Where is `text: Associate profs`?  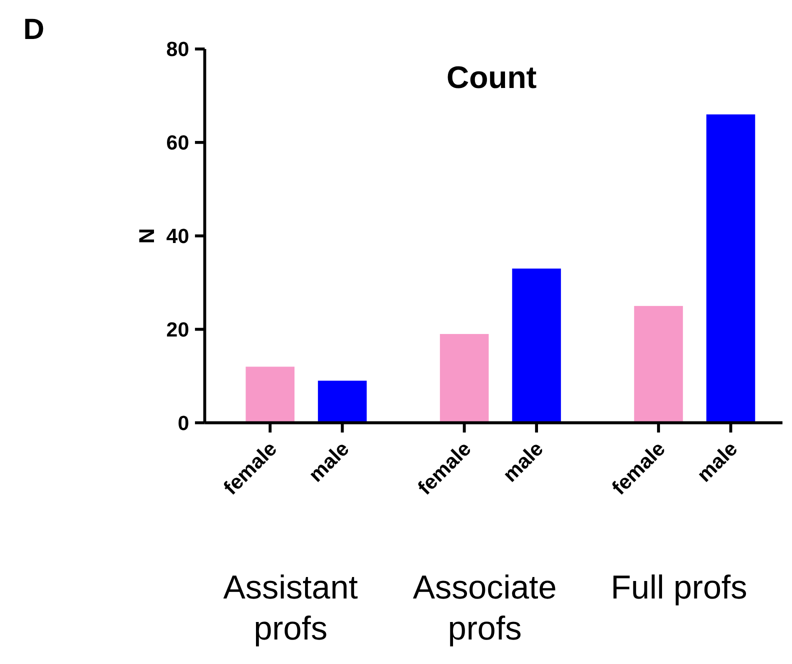 text: Associate profs is located at coordinates (484, 608).